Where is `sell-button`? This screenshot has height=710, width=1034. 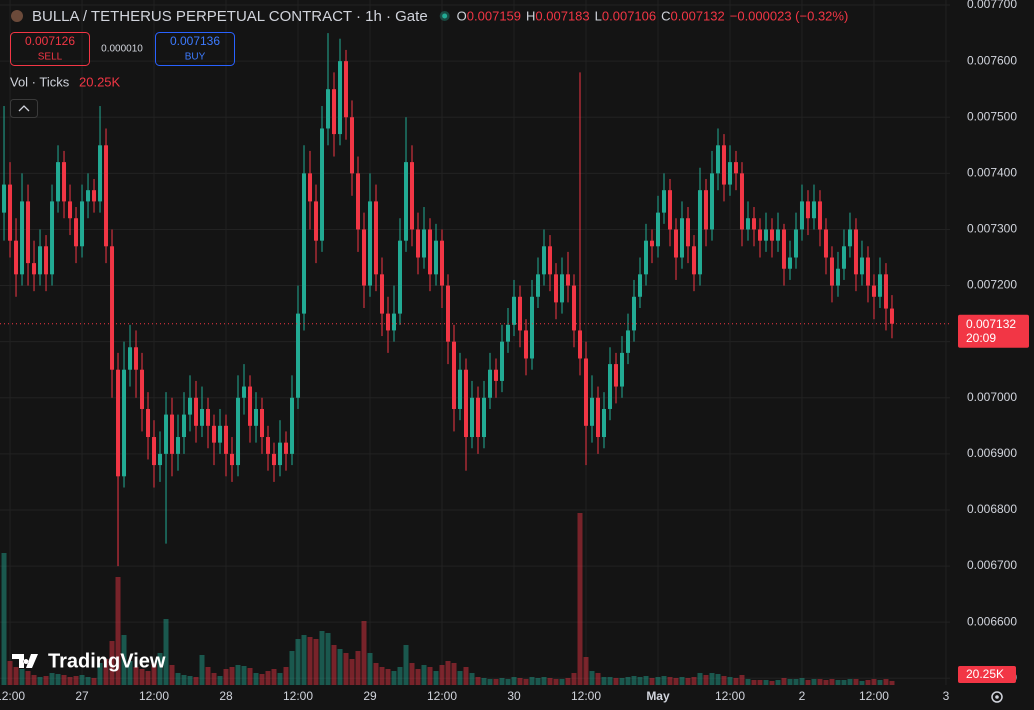 sell-button is located at coordinates (50, 49).